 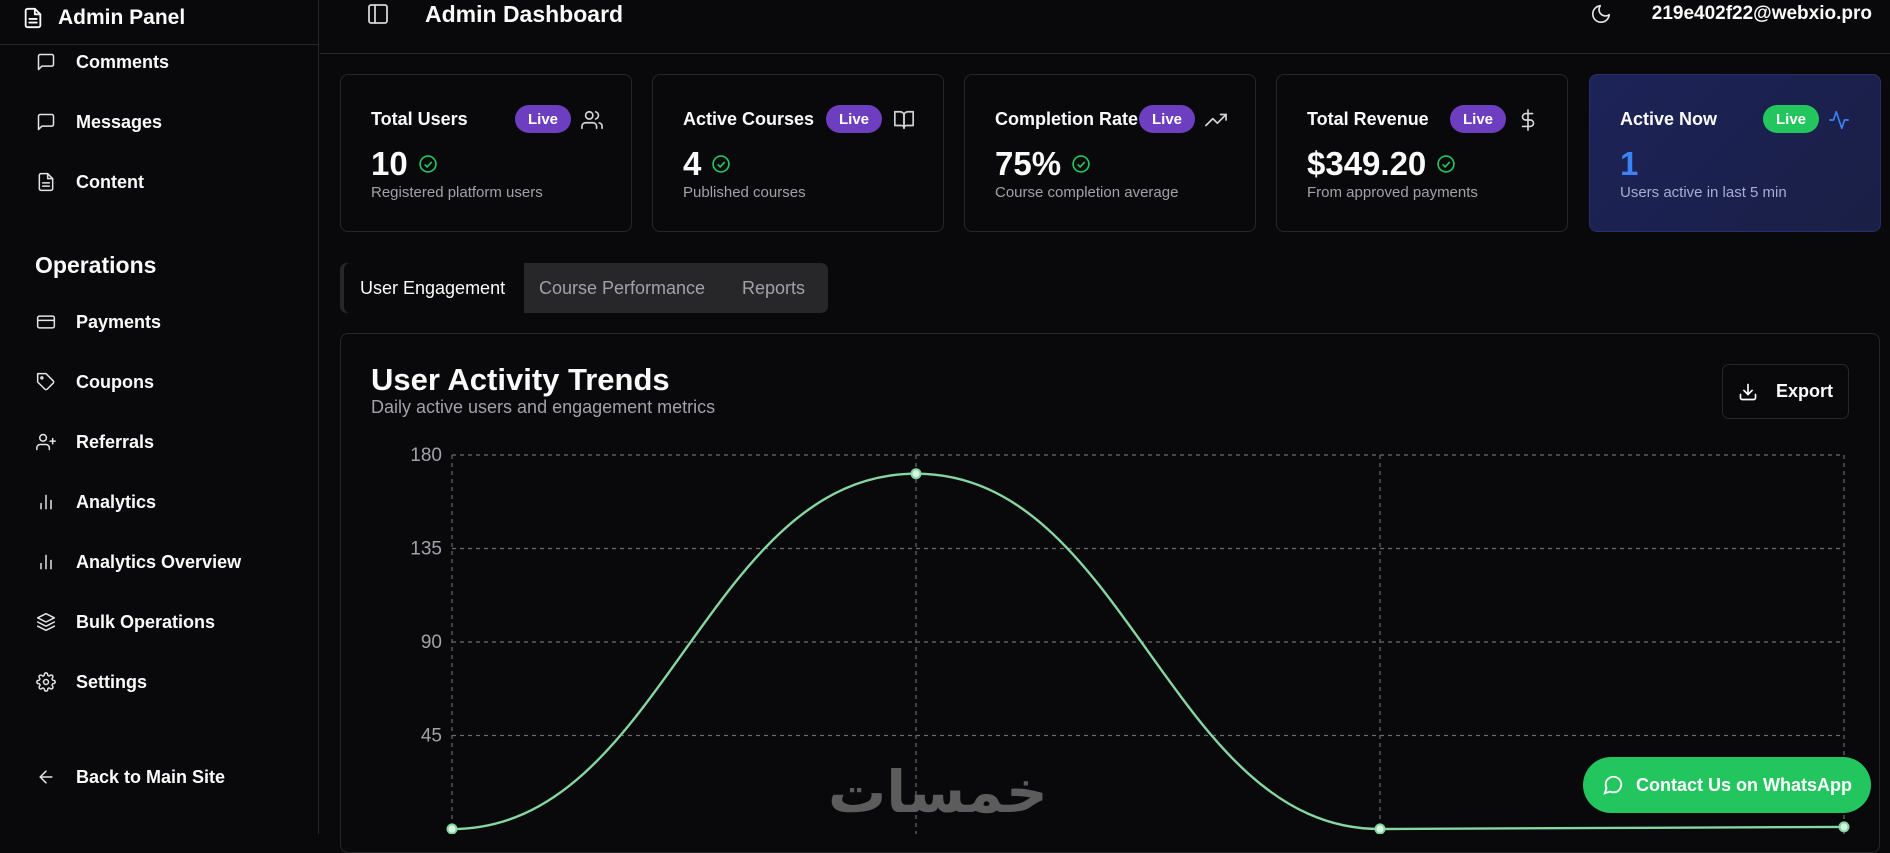 I want to click on divider, so click(x=159, y=44).